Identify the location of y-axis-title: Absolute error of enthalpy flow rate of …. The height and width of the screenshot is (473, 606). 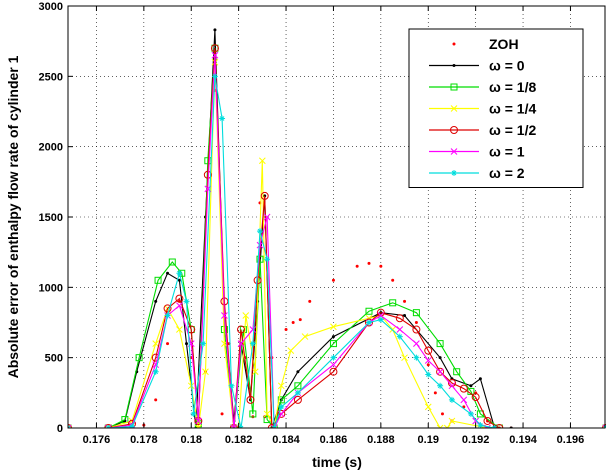
(13, 216).